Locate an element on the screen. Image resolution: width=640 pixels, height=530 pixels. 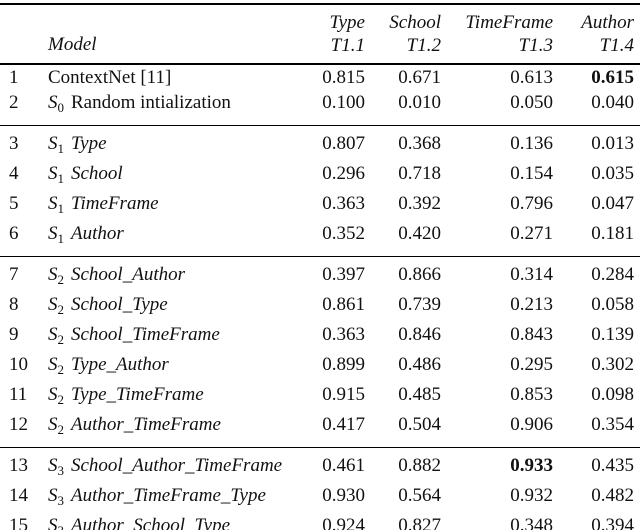
row-number-column-header is located at coordinates (24, 34).